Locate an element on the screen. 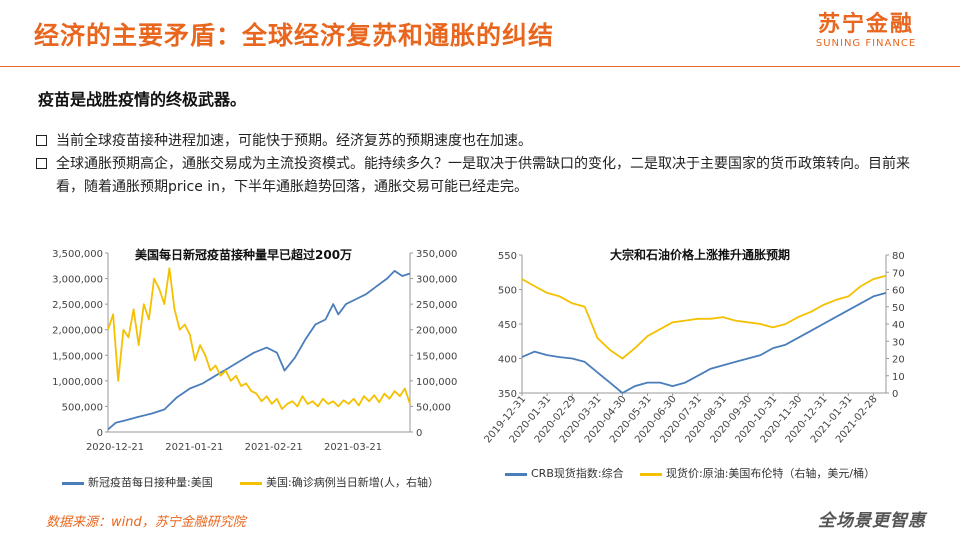 This screenshot has height=540, width=960. left-tick-label: 1,000,000 is located at coordinates (77, 382).